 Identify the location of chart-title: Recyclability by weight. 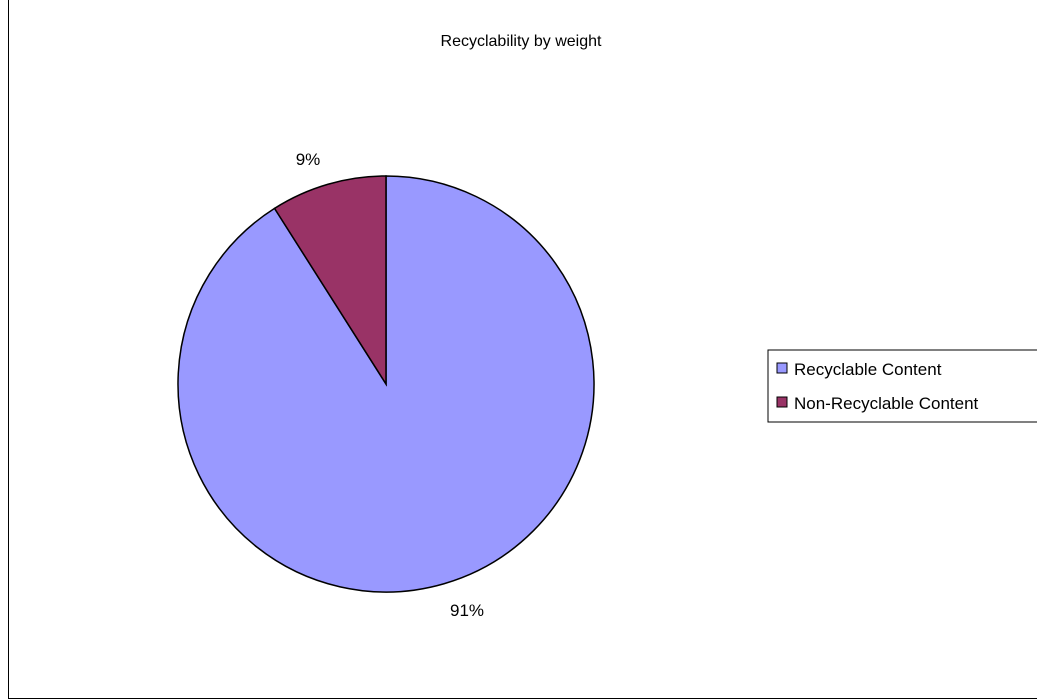
(522, 41).